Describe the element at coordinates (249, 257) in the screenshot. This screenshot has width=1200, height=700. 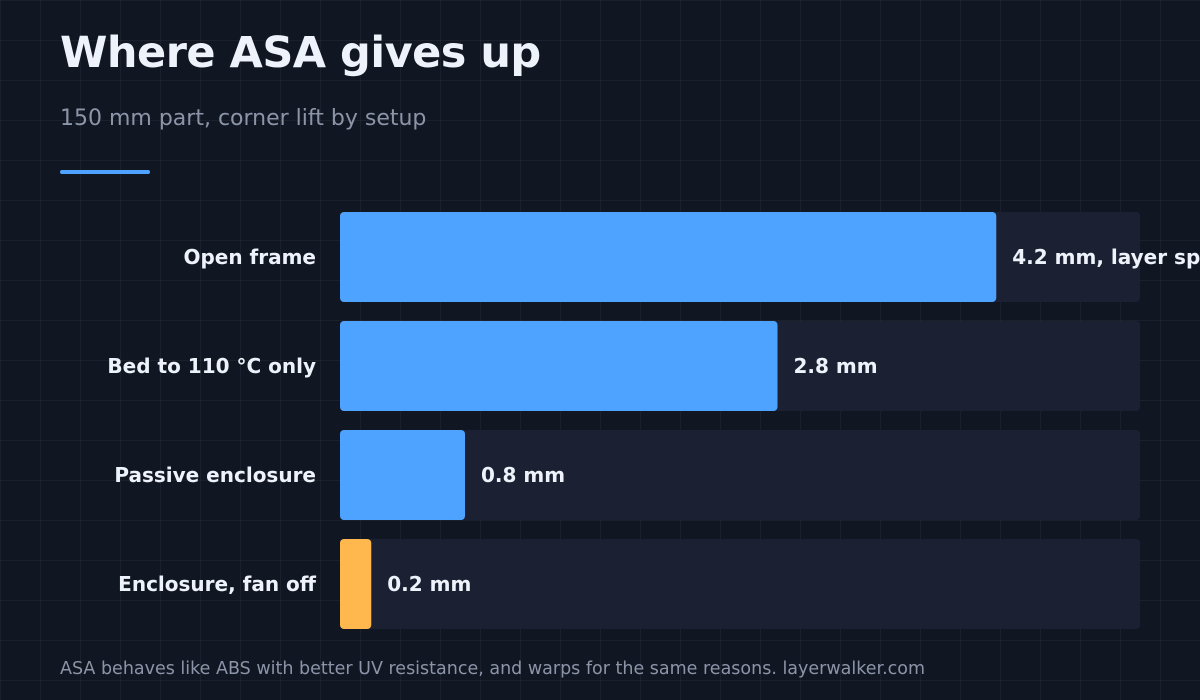
I see `category-label: Open frame` at that location.